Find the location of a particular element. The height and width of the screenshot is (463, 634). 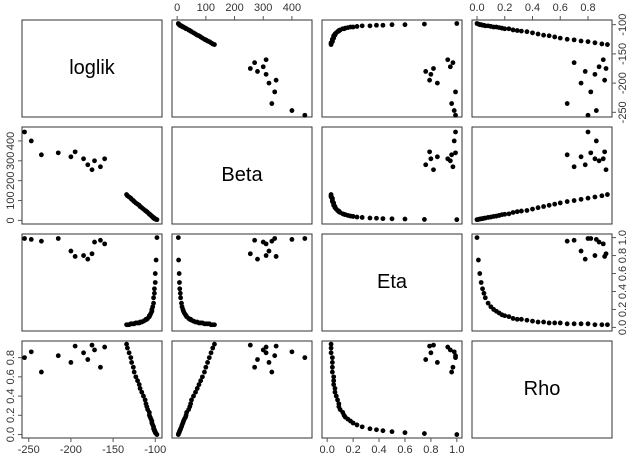

x-tick-label: 0.6 is located at coordinates (404, 450).